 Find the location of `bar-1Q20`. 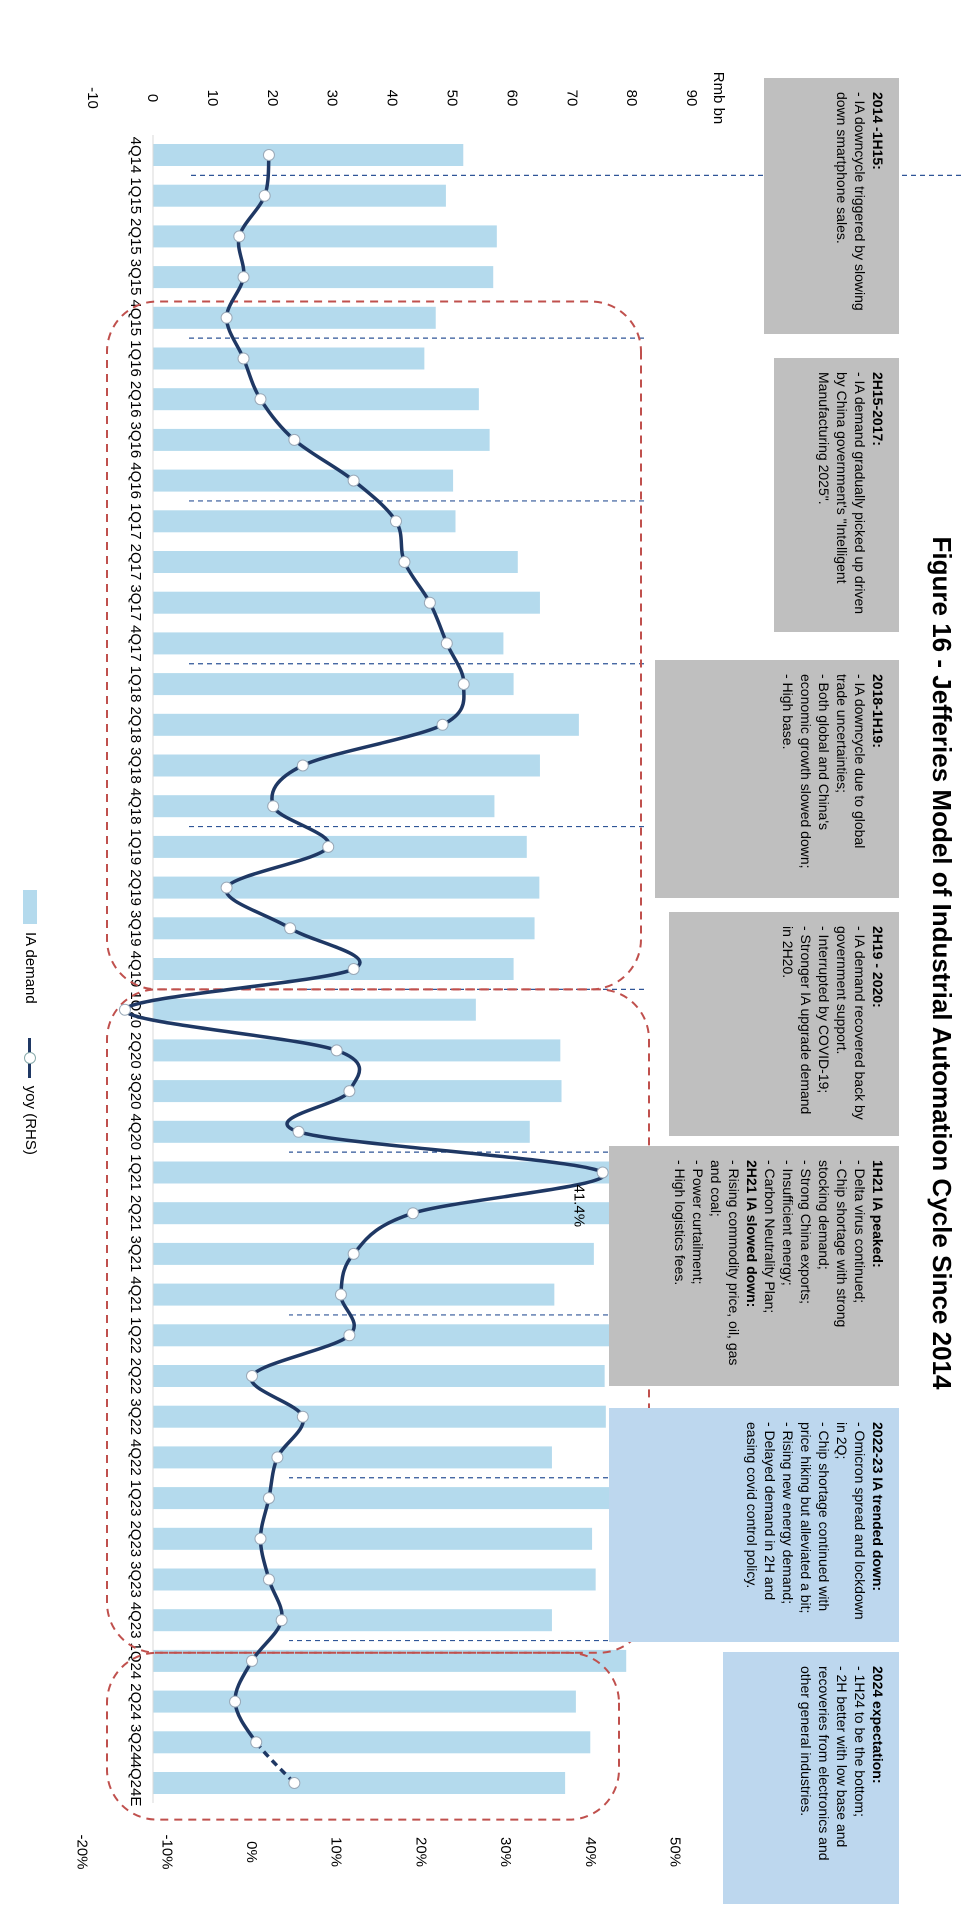

bar-1Q20 is located at coordinates (314, 1009).